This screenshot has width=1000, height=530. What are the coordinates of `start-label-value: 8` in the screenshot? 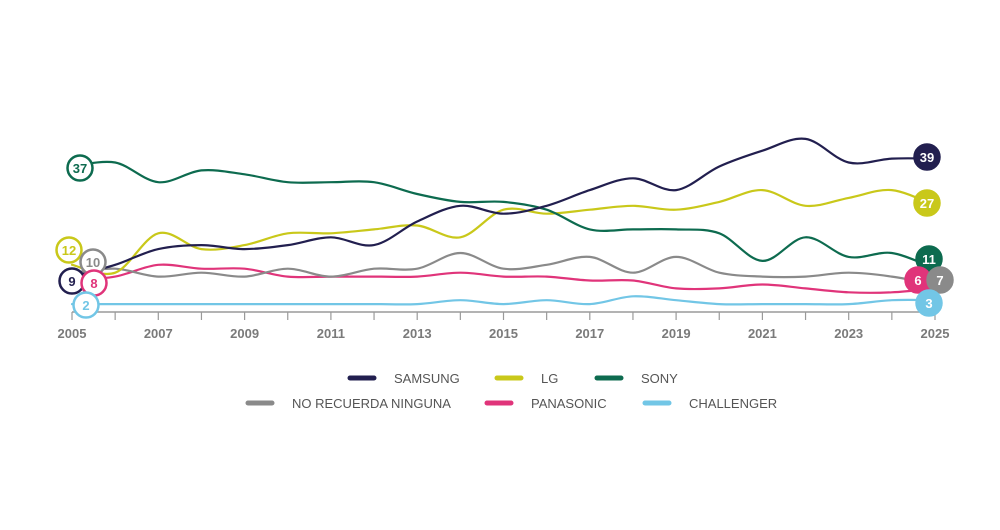 It's located at (93, 283).